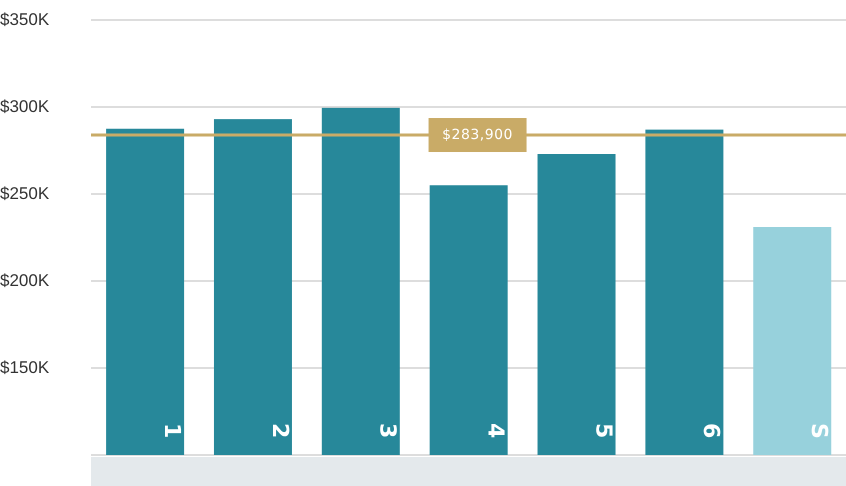 This screenshot has height=486, width=846. What do you see at coordinates (819, 431) in the screenshot?
I see `x-tick-label: S` at bounding box center [819, 431].